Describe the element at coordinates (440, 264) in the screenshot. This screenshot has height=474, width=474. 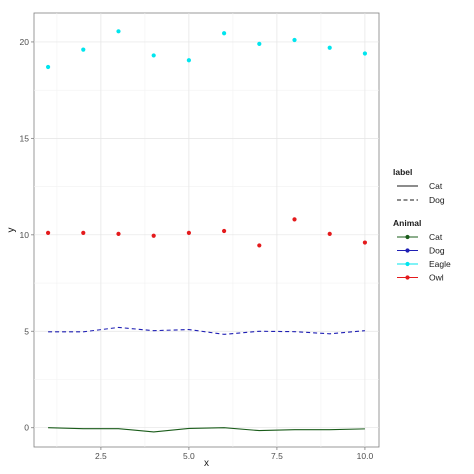
I see `legend-label: Eagle` at that location.